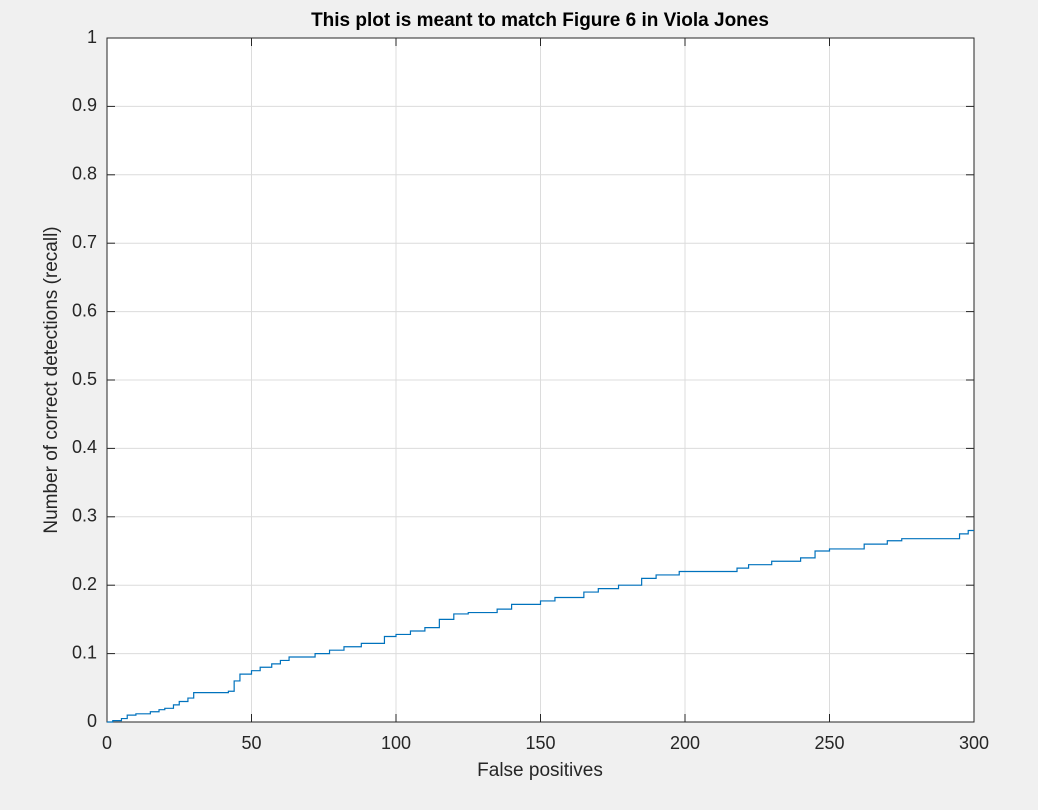  Describe the element at coordinates (84, 242) in the screenshot. I see `y-tick-label: 0.7` at that location.